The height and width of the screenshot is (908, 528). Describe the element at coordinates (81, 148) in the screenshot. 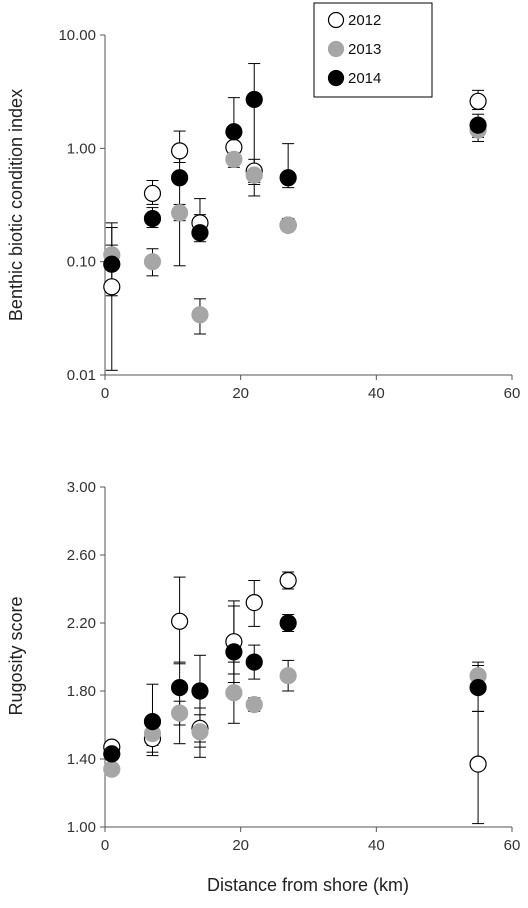

I see `bbci-y-tick-label: 1.00` at that location.